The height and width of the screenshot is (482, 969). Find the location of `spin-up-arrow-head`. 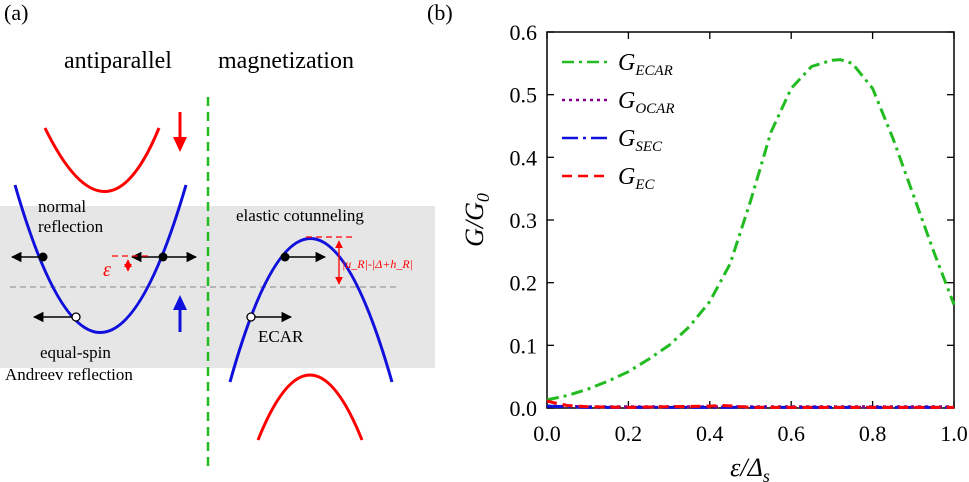

spin-up-arrow-head is located at coordinates (180, 302).